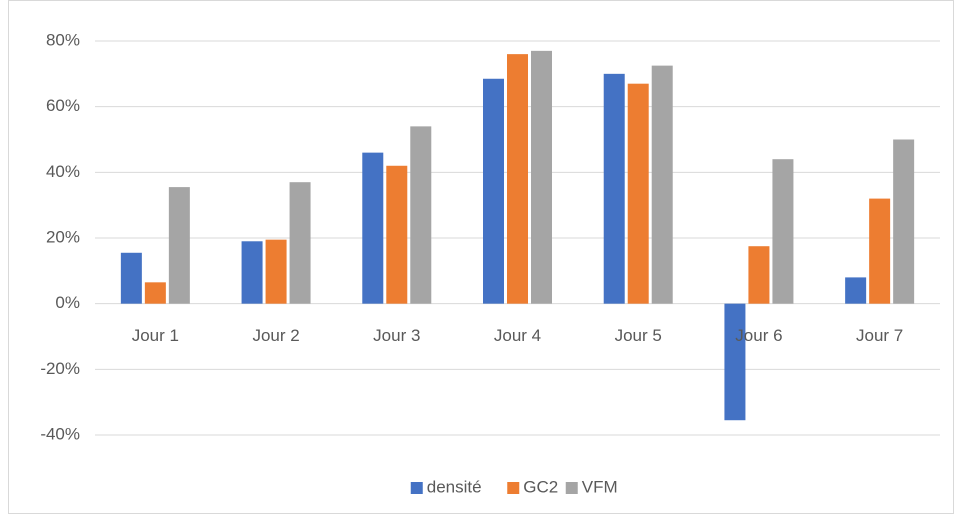  What do you see at coordinates (67, 302) in the screenshot?
I see `y-tick-label: 0%` at bounding box center [67, 302].